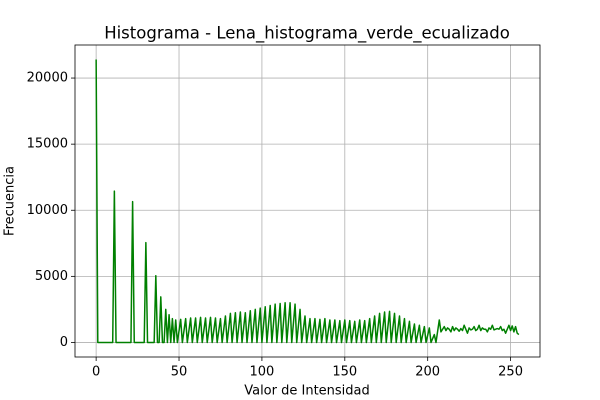 The height and width of the screenshot is (400, 600). What do you see at coordinates (307, 391) in the screenshot?
I see `x-axis-label: Valor de Intensidad` at bounding box center [307, 391].